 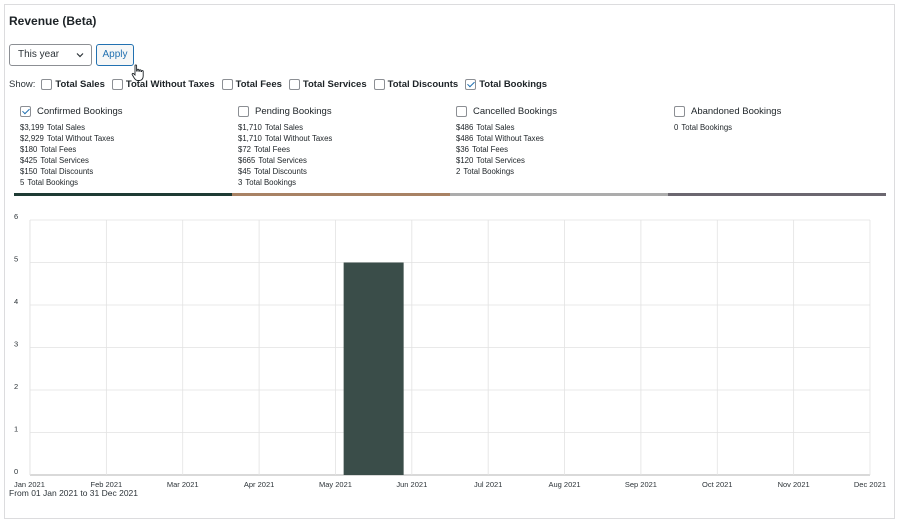 I want to click on filter-label: Total Without Taxes, so click(x=170, y=84).